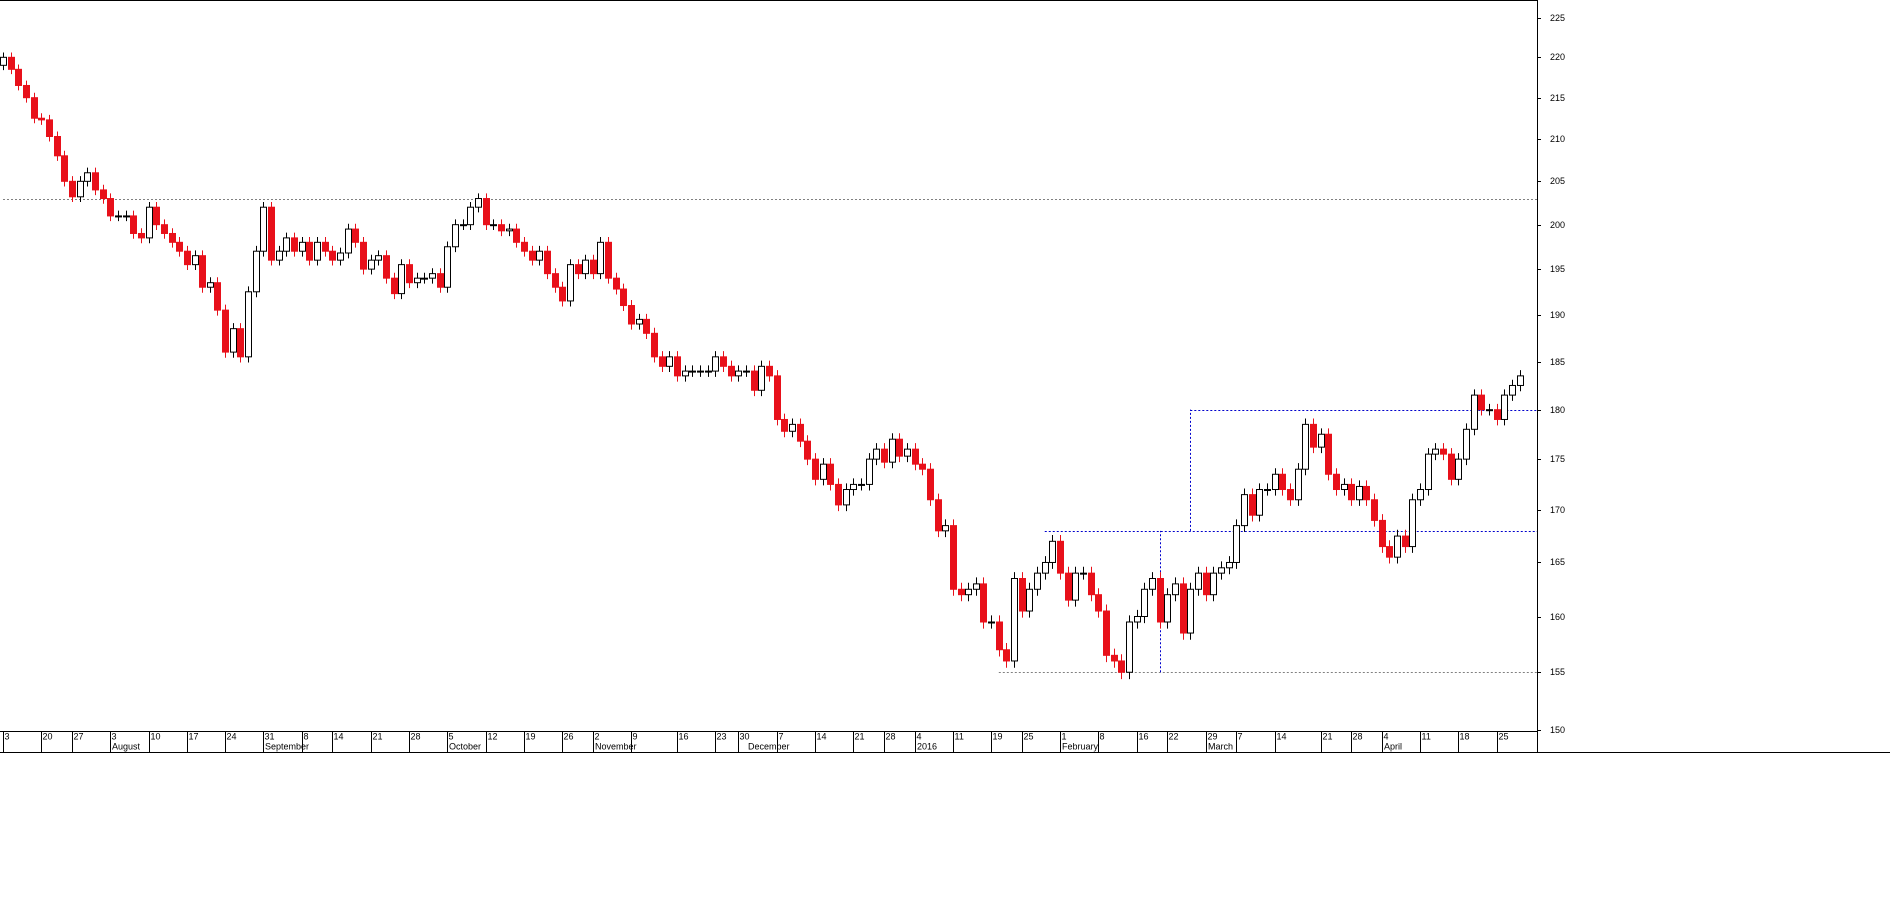 This screenshot has height=909, width=1890. I want to click on x-tick-label: 31, so click(270, 736).